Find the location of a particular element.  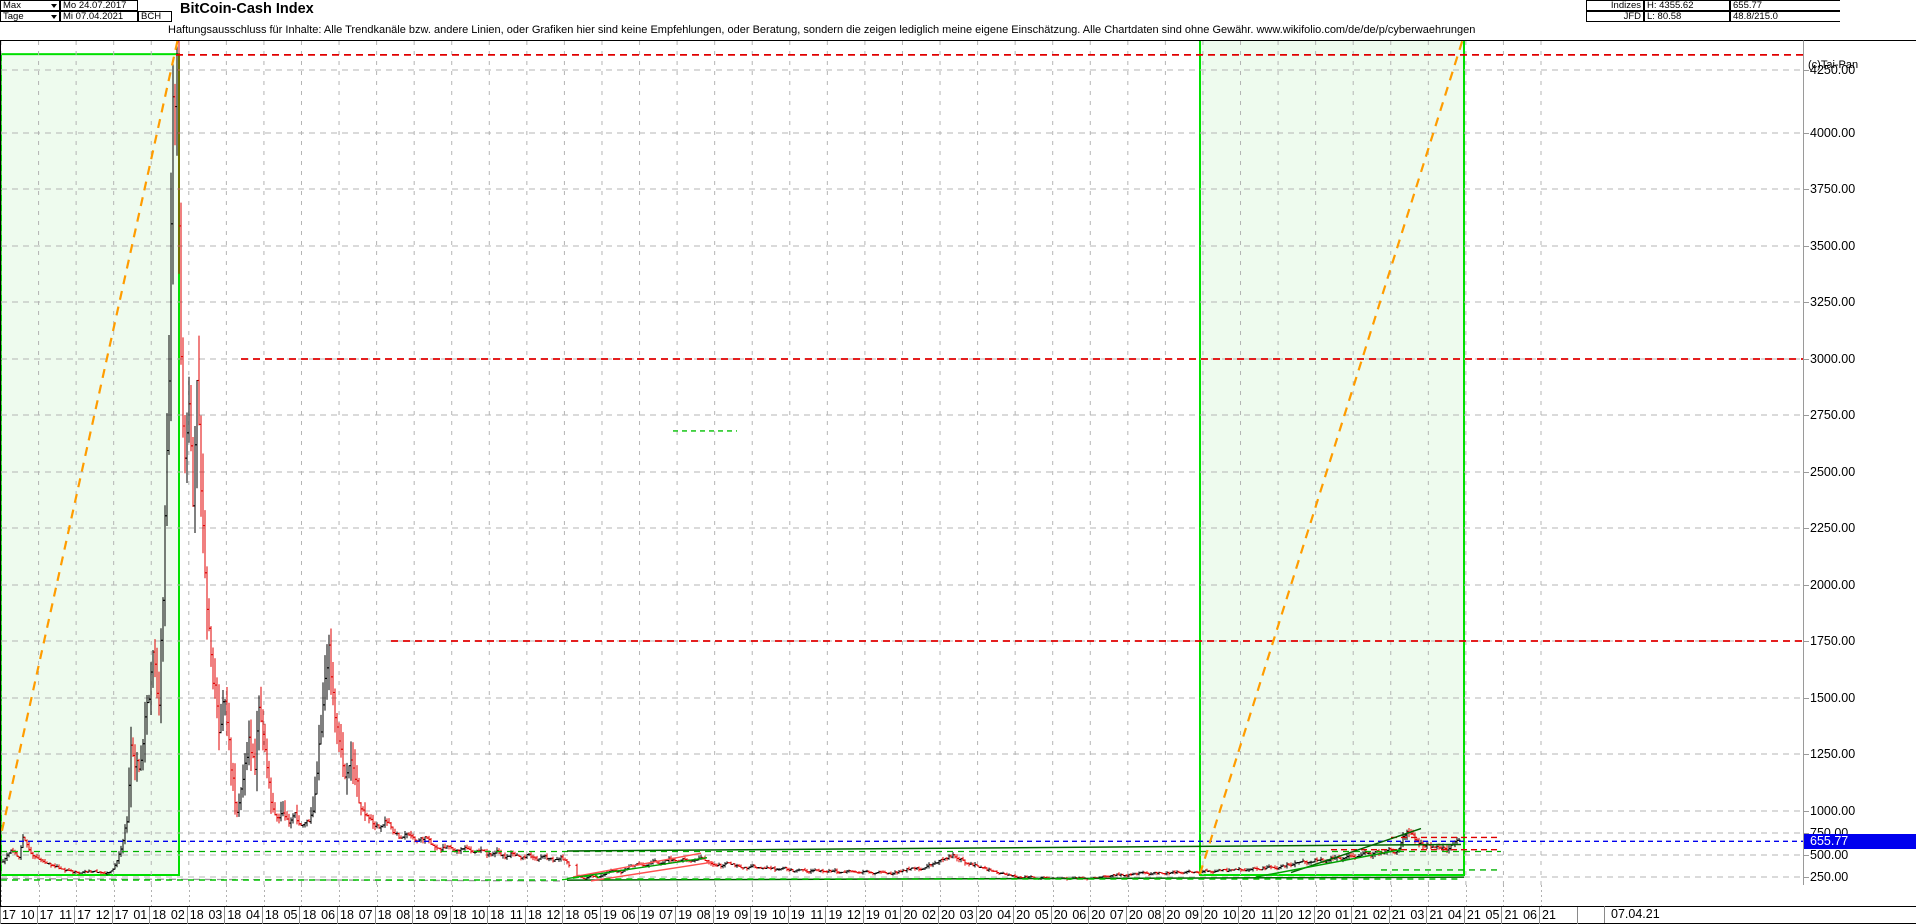

baseline-marker is located at coordinates (730, 877).